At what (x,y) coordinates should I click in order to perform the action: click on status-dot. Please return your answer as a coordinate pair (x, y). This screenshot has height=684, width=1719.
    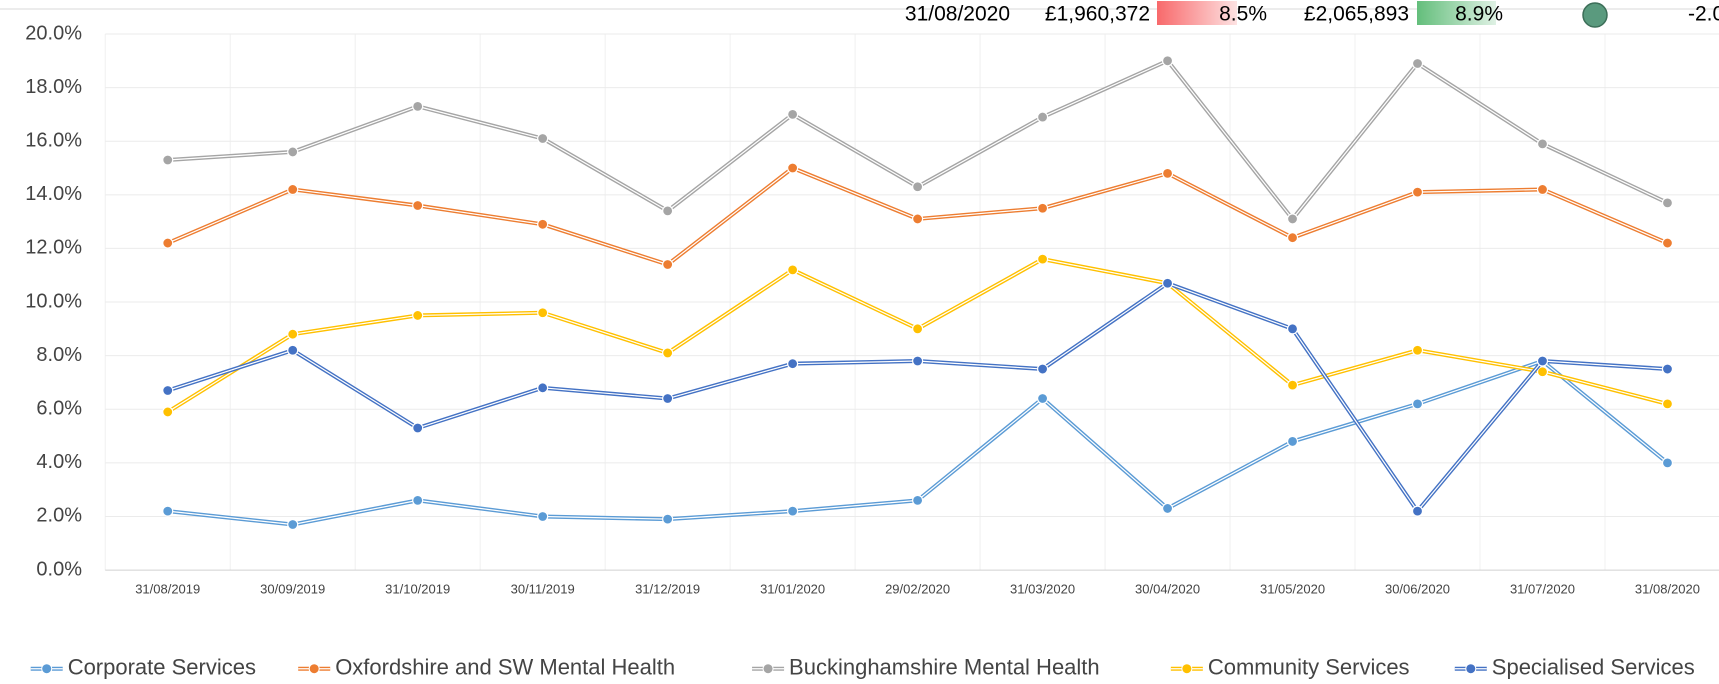
    Looking at the image, I should click on (1595, 15).